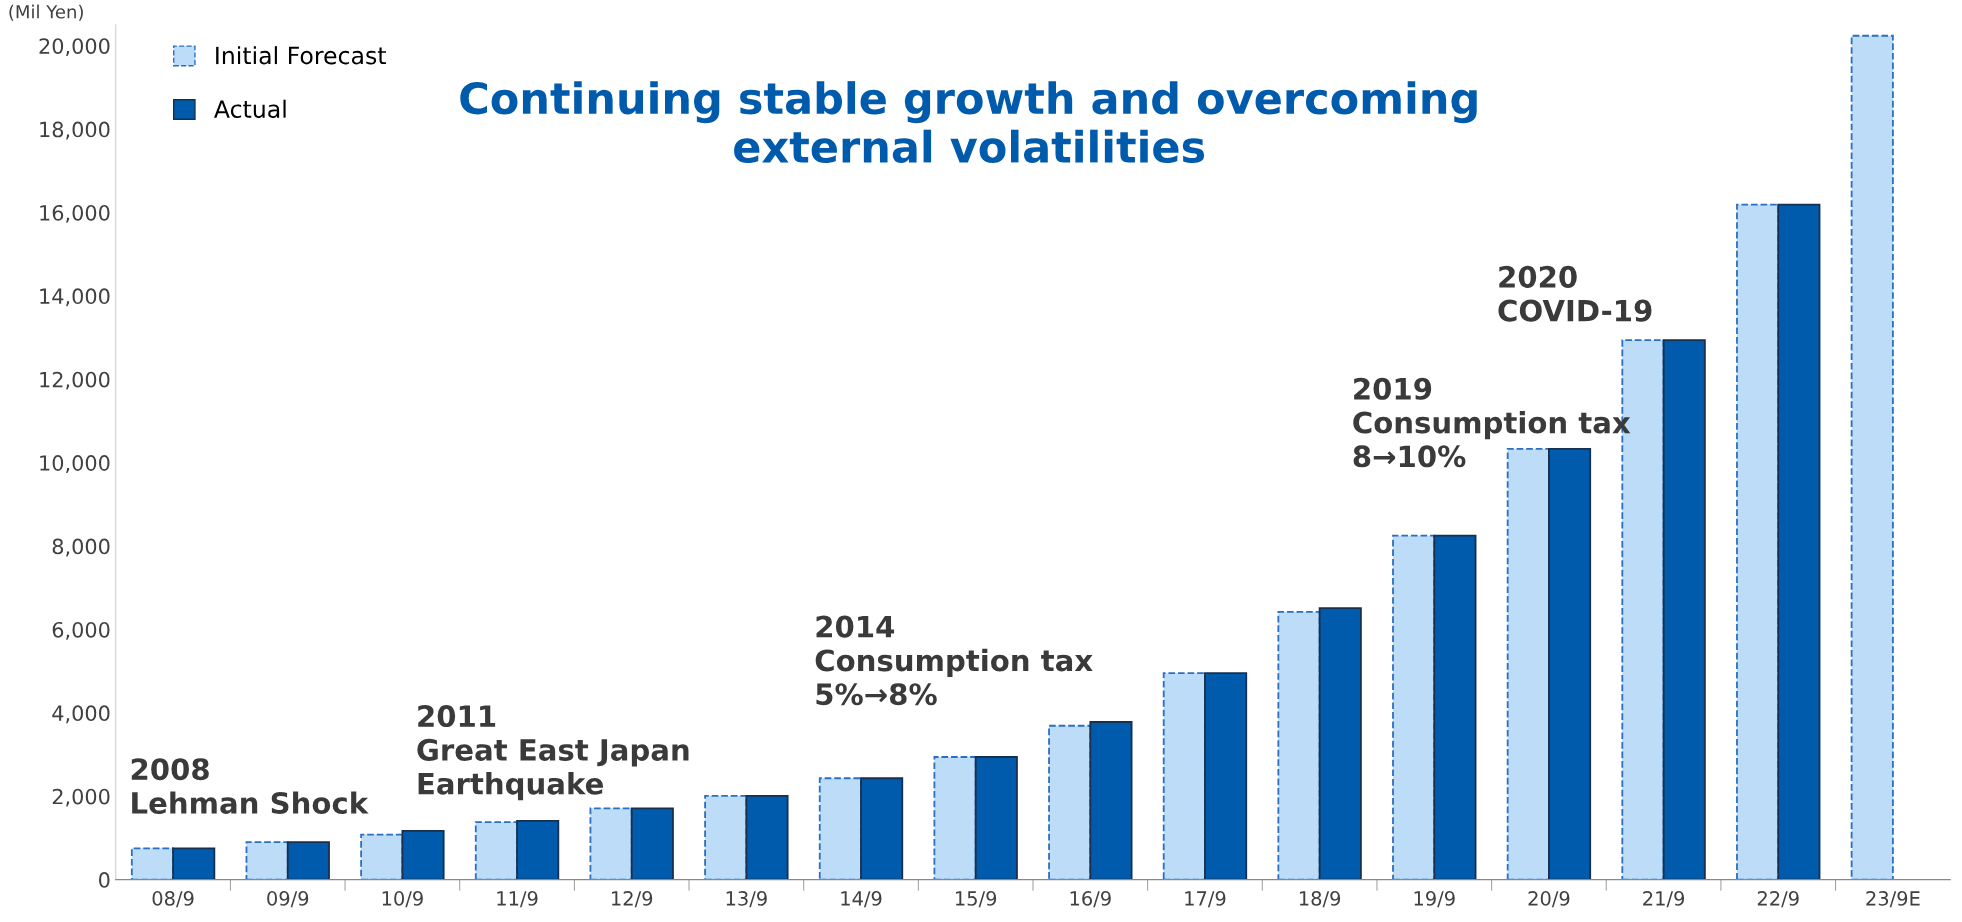 The image size is (1962, 922). Describe the element at coordinates (75, 380) in the screenshot. I see `y-tick-label: 12,000` at that location.